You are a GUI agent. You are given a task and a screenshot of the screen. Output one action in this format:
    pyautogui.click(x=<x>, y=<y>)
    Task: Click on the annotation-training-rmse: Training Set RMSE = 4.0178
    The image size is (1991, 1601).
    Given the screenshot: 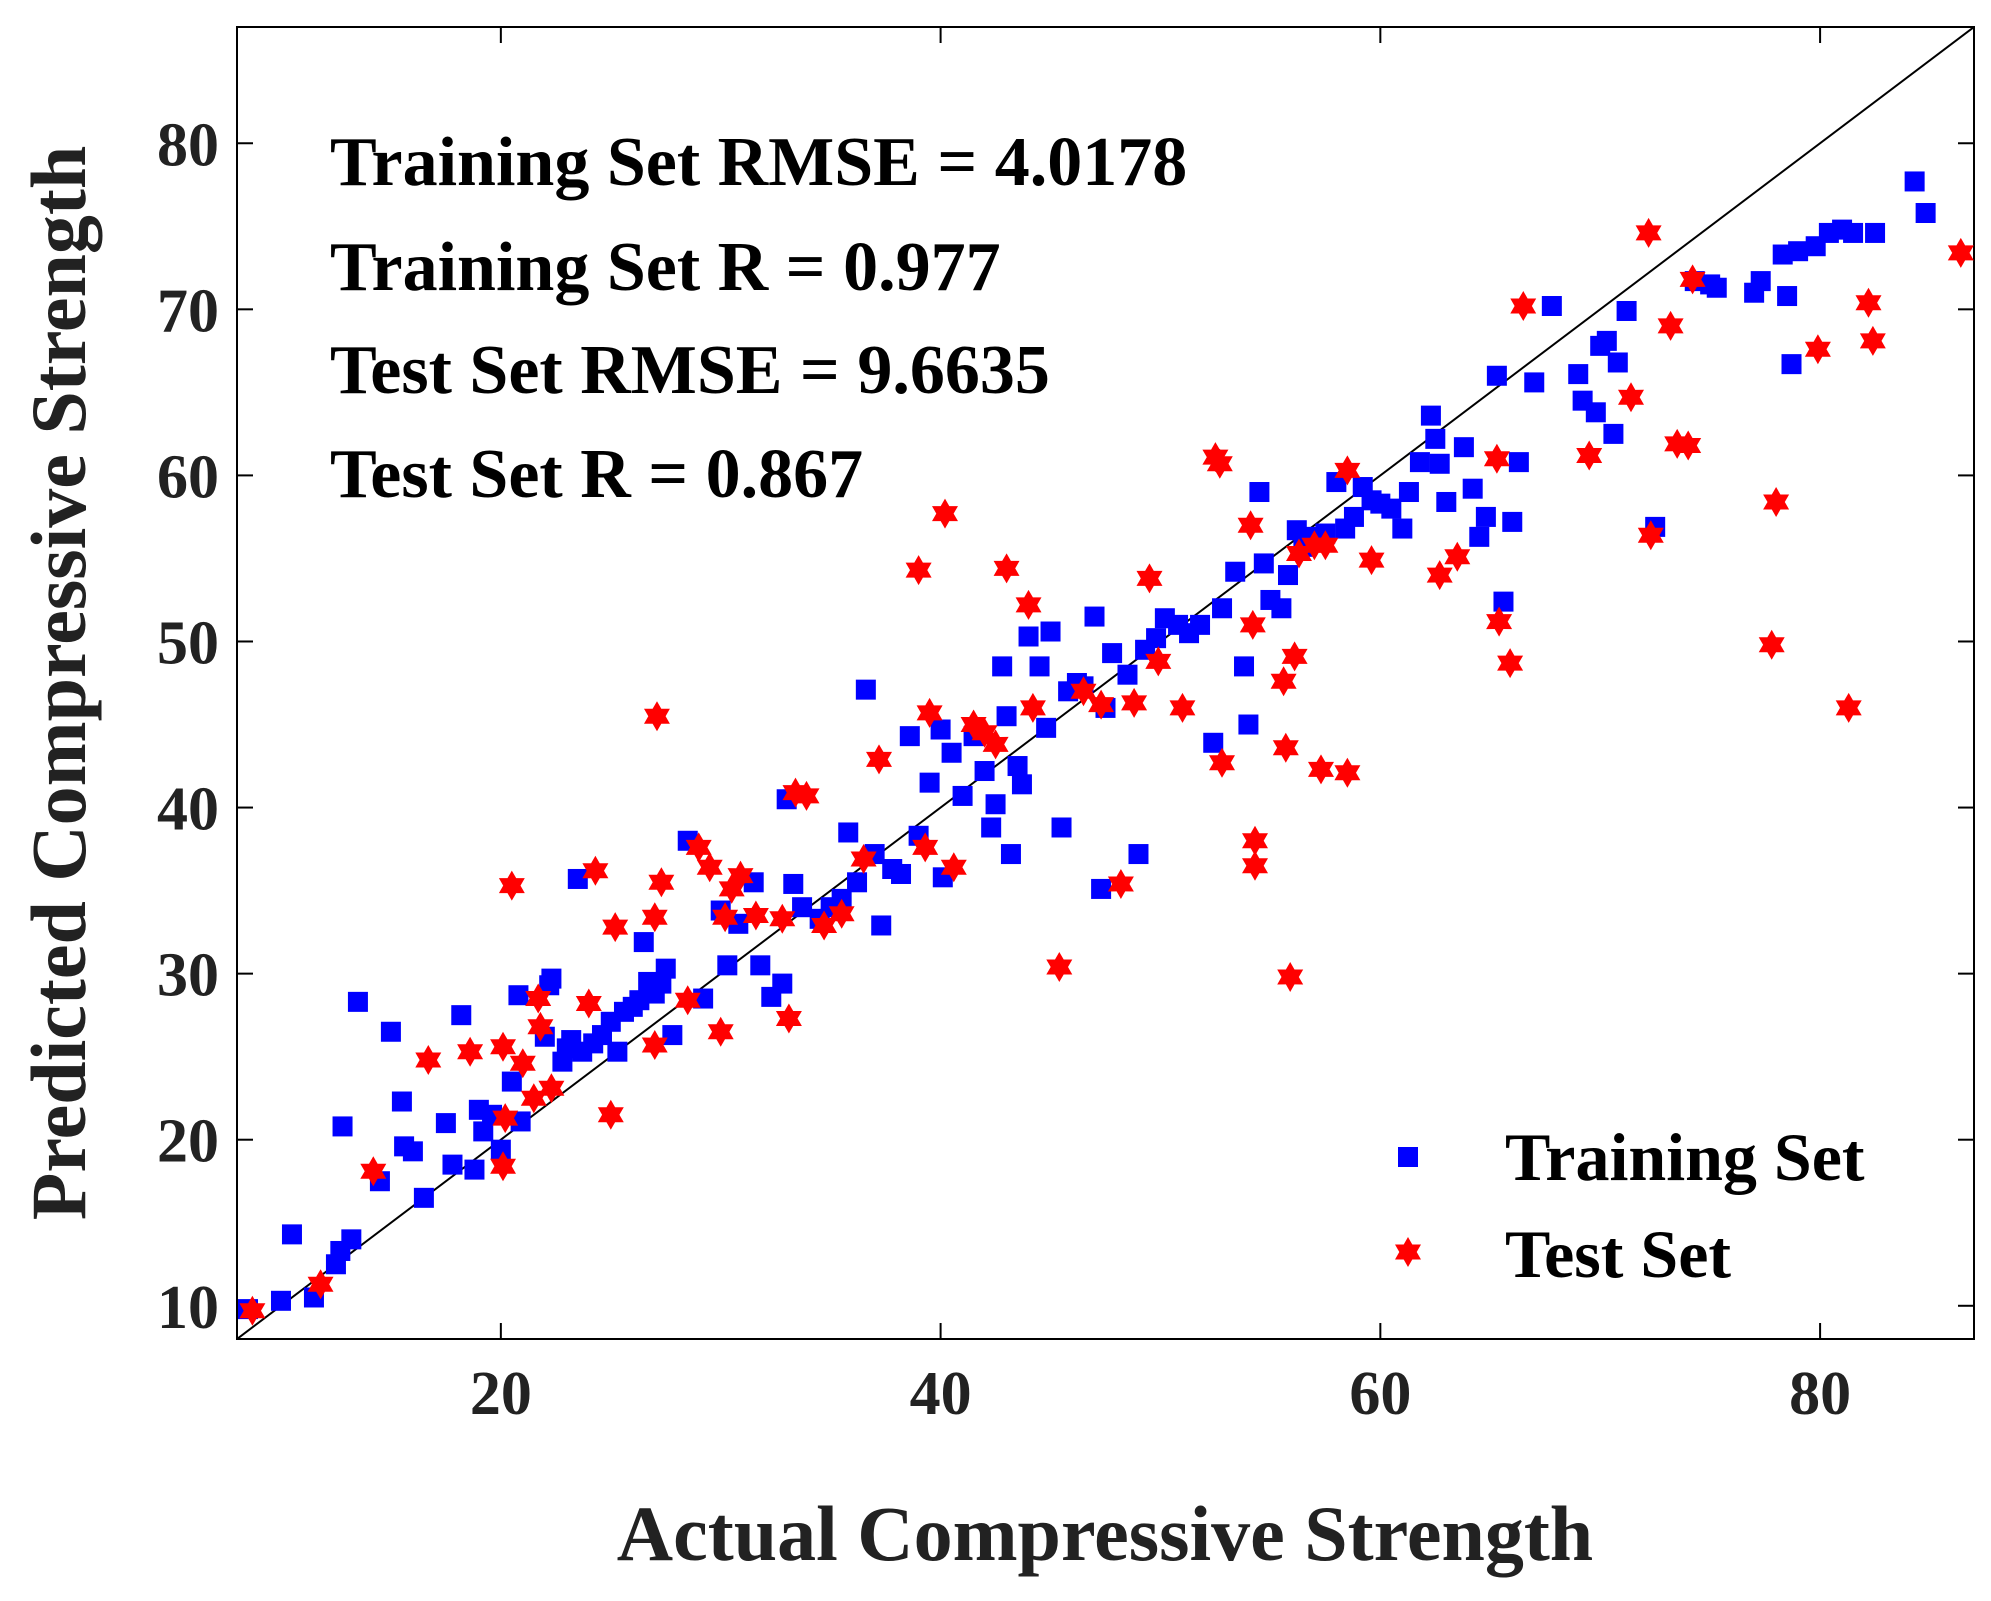 What is the action you would take?
    pyautogui.click(x=758, y=162)
    